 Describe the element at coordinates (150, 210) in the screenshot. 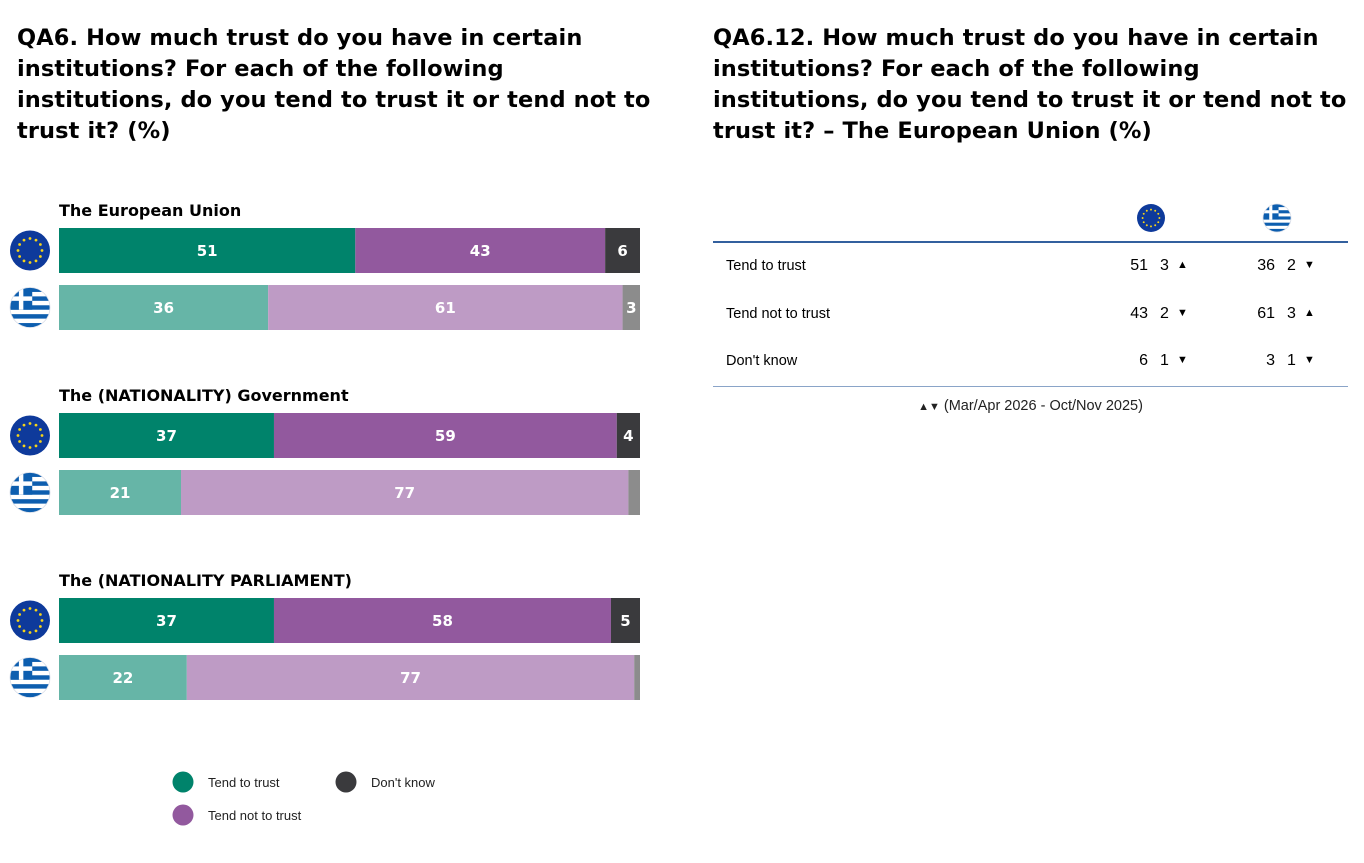

I see `group-title: The European Union` at that location.